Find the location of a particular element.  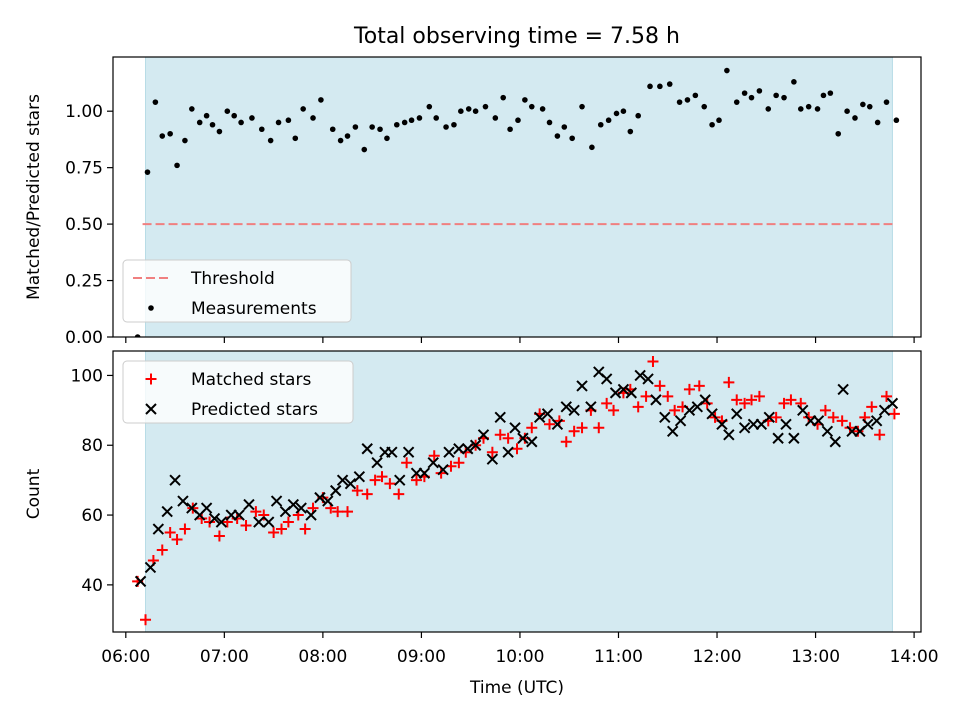

x-tick-label: 08:00 is located at coordinates (322, 657).